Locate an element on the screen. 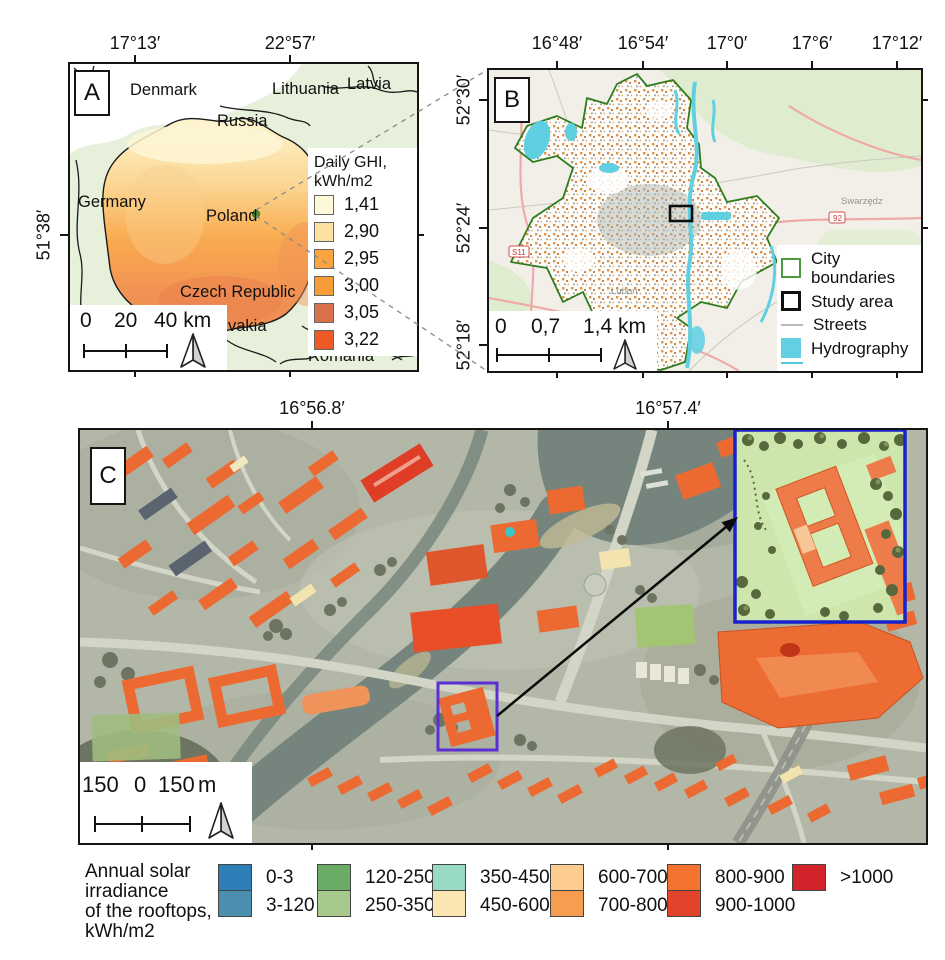  legend-row: 2,90 is located at coordinates (365, 231).